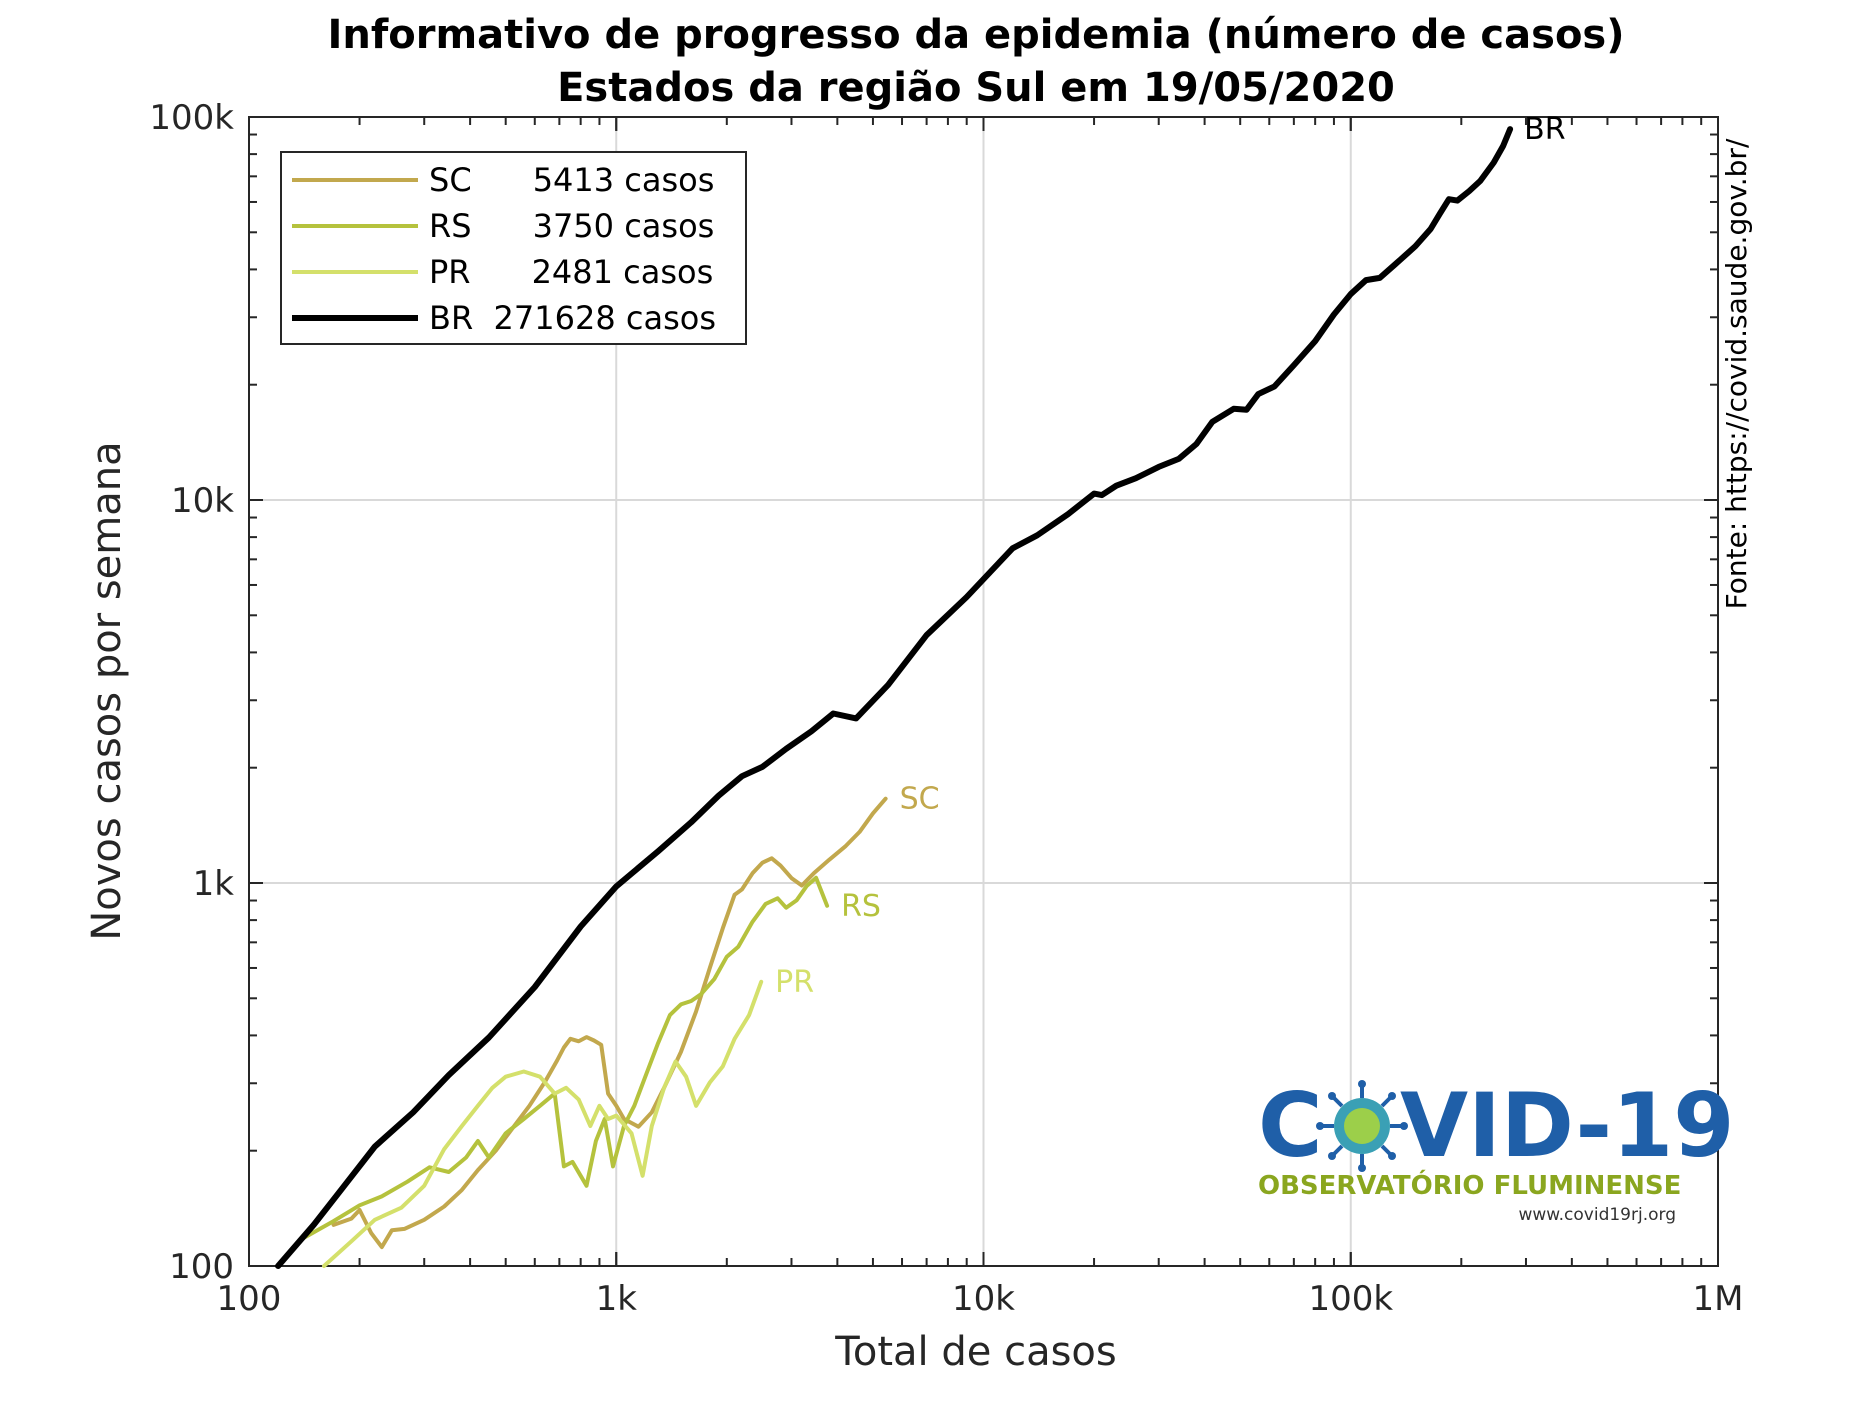  Describe the element at coordinates (191, 692) in the screenshot. I see `y-tick-labels: 100 1k 10k 100k` at that location.